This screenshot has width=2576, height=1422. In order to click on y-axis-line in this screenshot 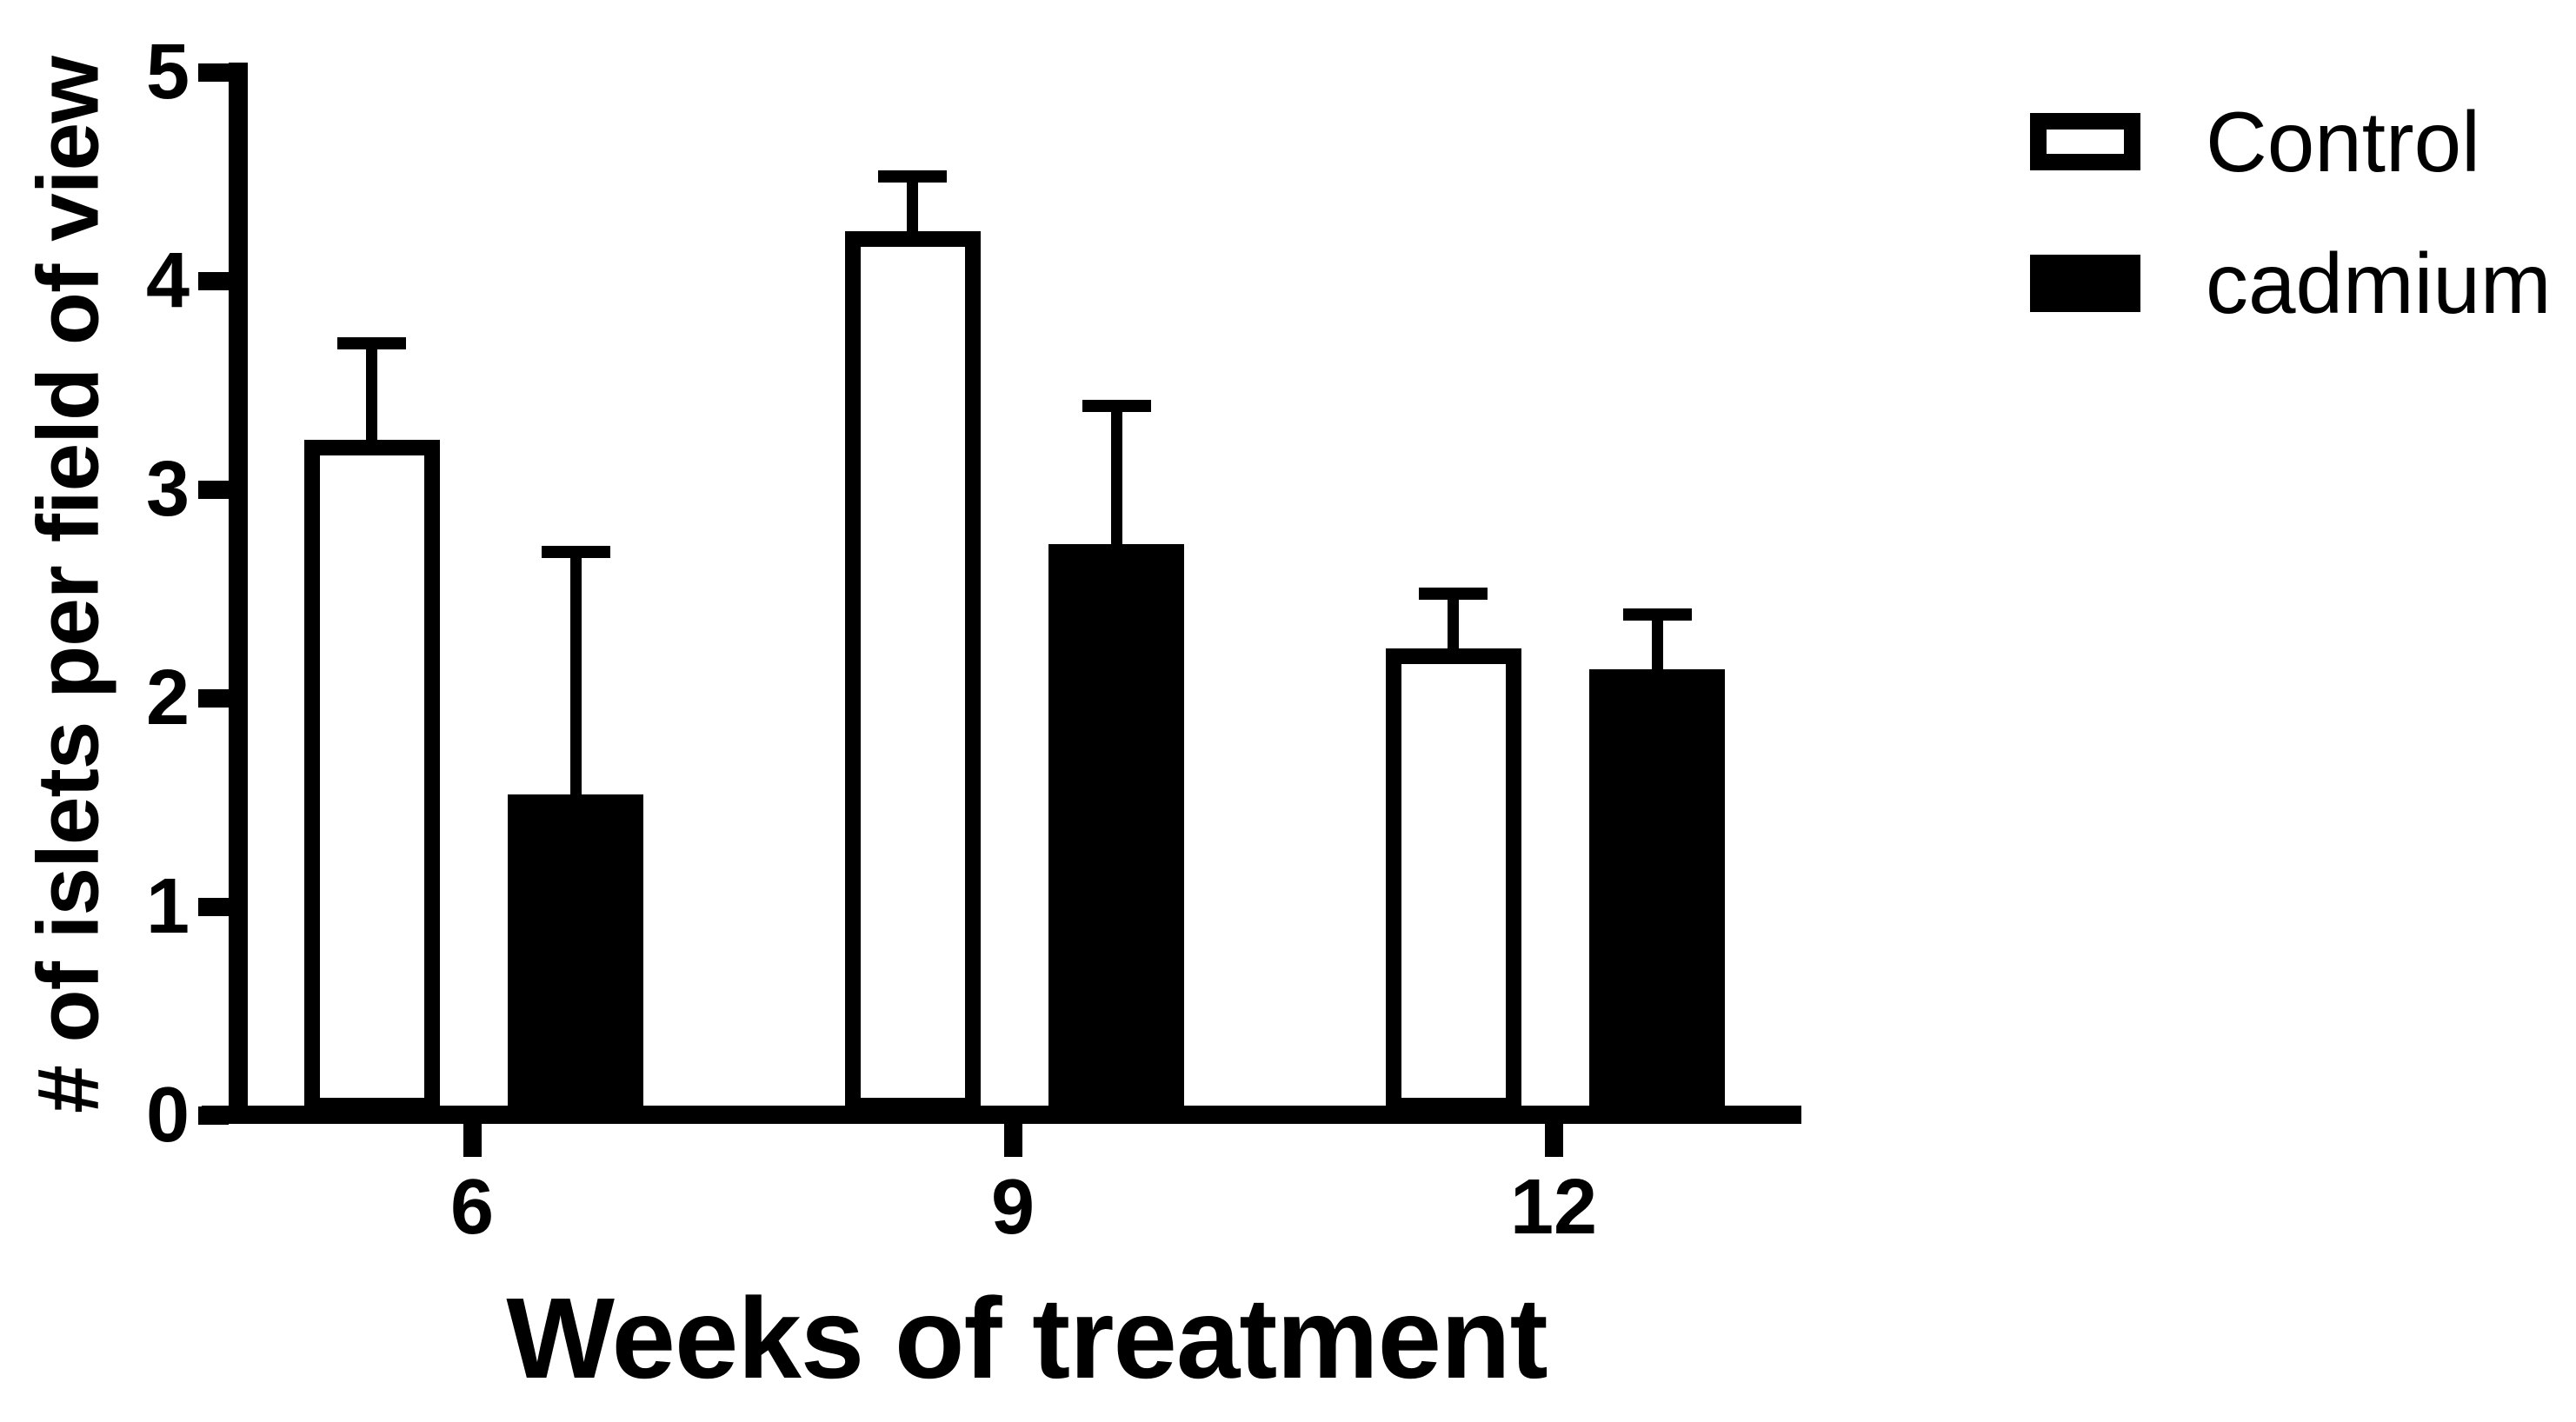, I will do `click(238, 593)`.